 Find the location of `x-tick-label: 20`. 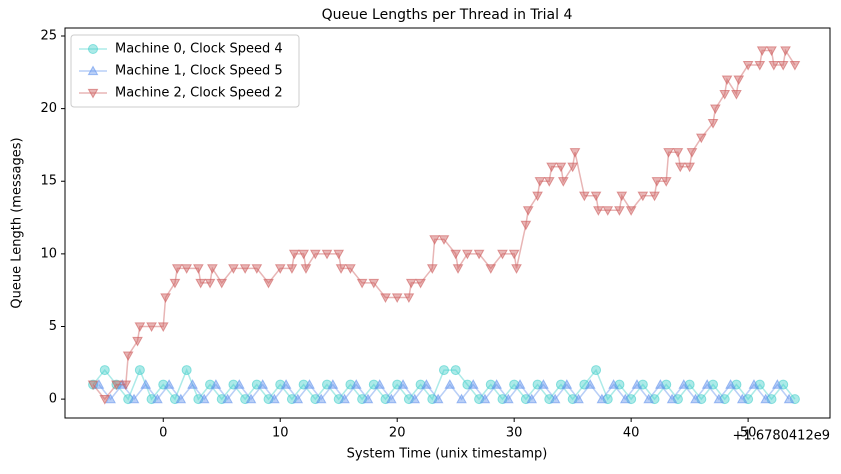

x-tick-label: 20 is located at coordinates (397, 433).